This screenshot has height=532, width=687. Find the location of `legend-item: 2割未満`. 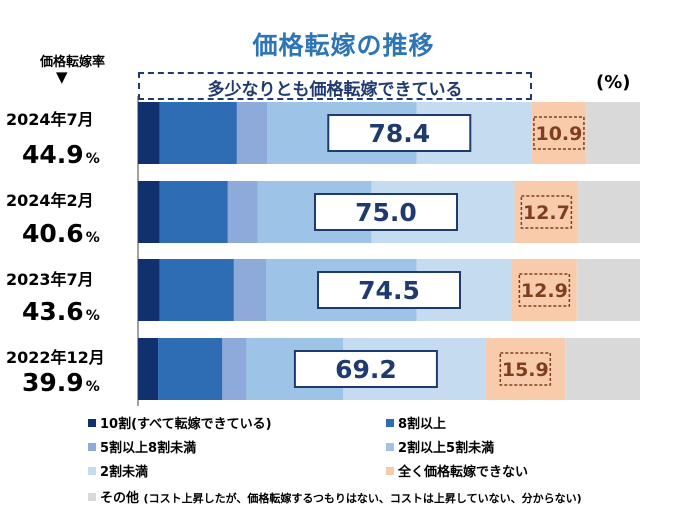

legend-item: 2割未満 is located at coordinates (118, 470).